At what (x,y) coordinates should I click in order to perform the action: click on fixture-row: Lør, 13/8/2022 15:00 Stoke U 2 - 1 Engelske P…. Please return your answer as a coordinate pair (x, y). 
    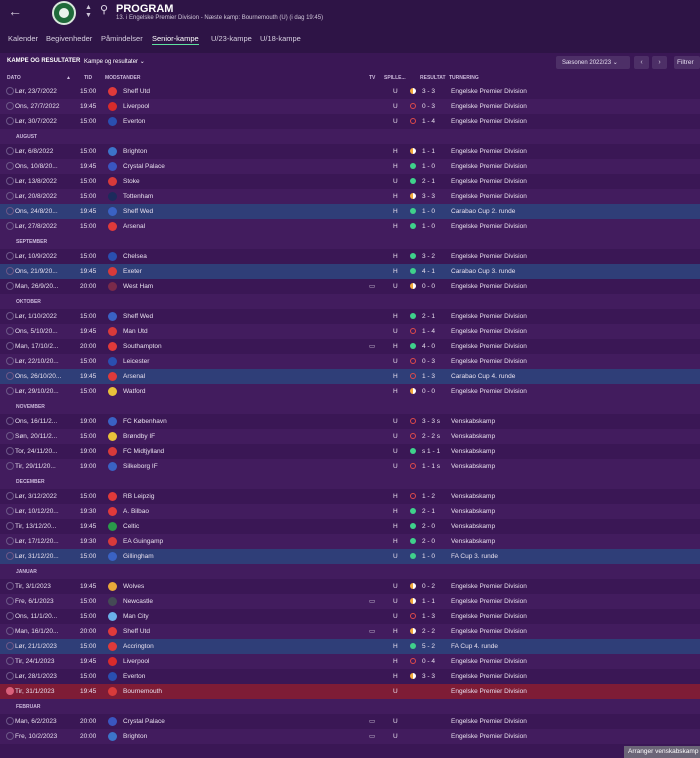
    Looking at the image, I should click on (350, 181).